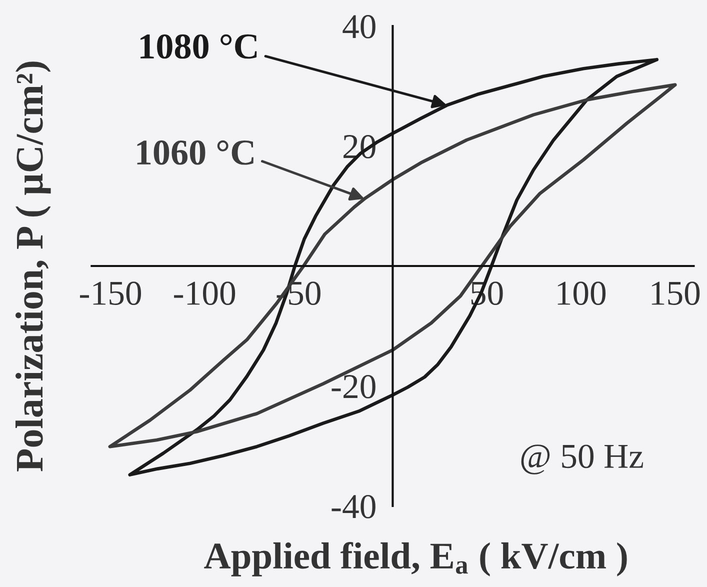  Describe the element at coordinates (354, 506) in the screenshot. I see `y-tick-label: -40` at that location.